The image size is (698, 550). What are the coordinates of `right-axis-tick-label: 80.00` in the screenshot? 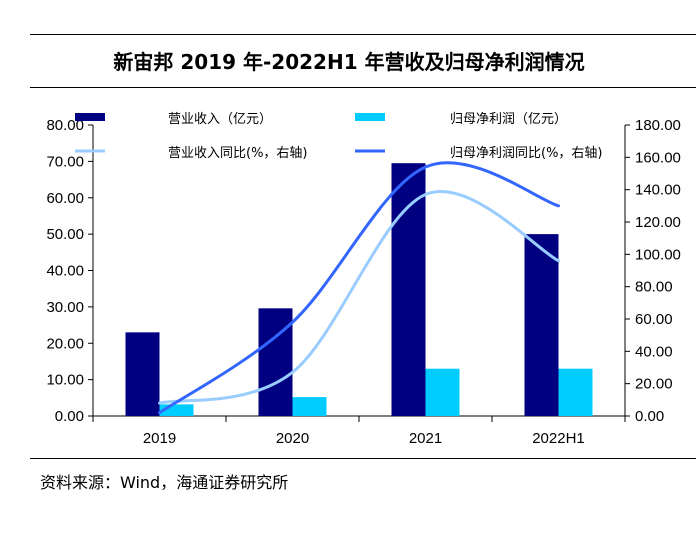 It's located at (654, 287).